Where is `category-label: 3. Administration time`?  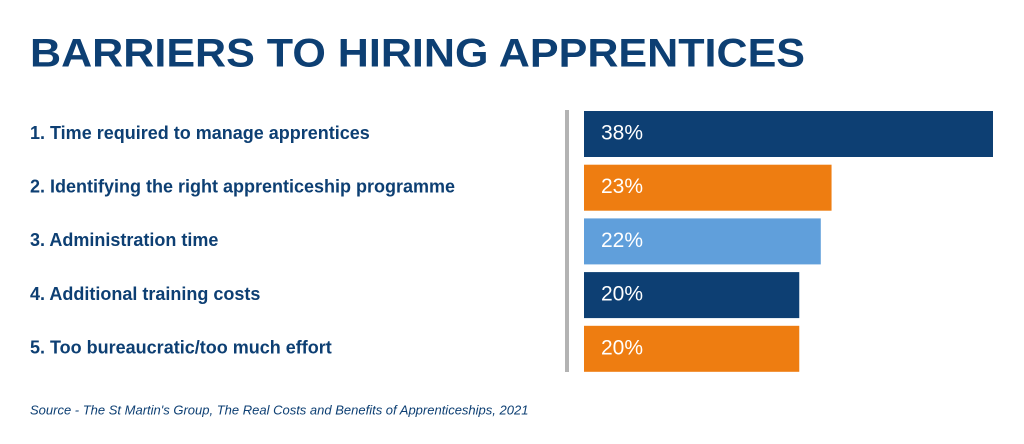
category-label: 3. Administration time is located at coordinates (124, 240).